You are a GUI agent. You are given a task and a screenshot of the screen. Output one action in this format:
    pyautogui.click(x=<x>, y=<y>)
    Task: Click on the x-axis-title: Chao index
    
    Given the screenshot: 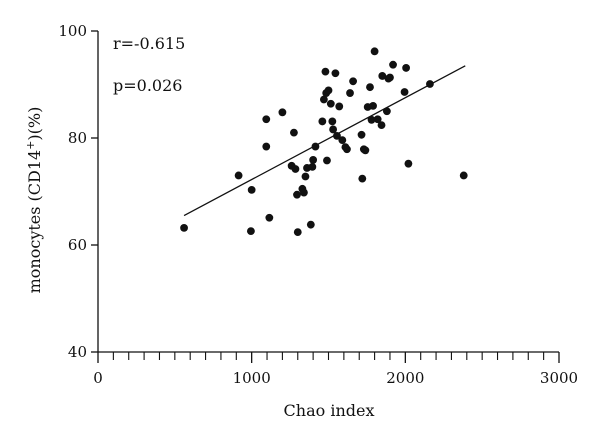 What is the action you would take?
    pyautogui.click(x=329, y=410)
    